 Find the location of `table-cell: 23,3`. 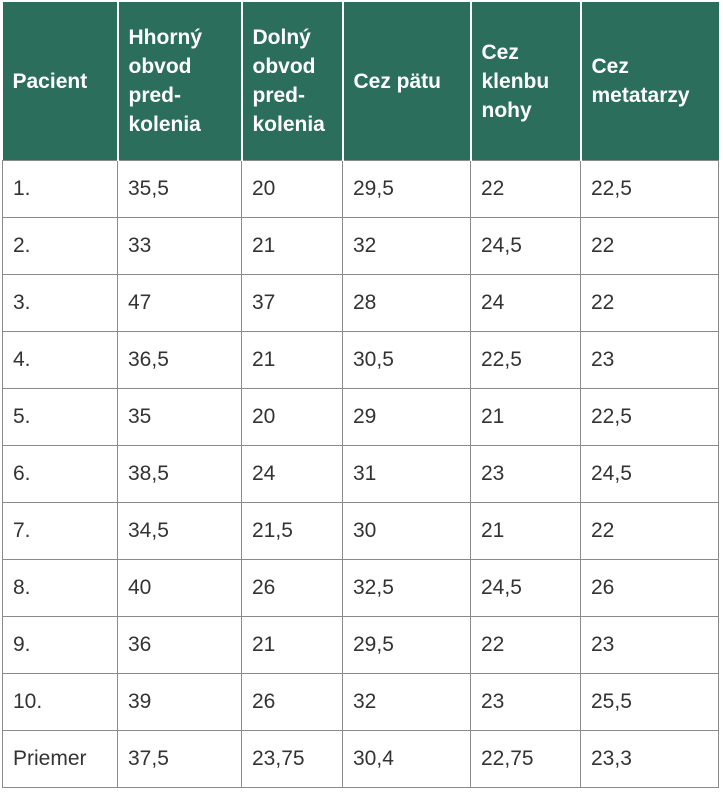

table-cell: 23,3 is located at coordinates (649, 759).